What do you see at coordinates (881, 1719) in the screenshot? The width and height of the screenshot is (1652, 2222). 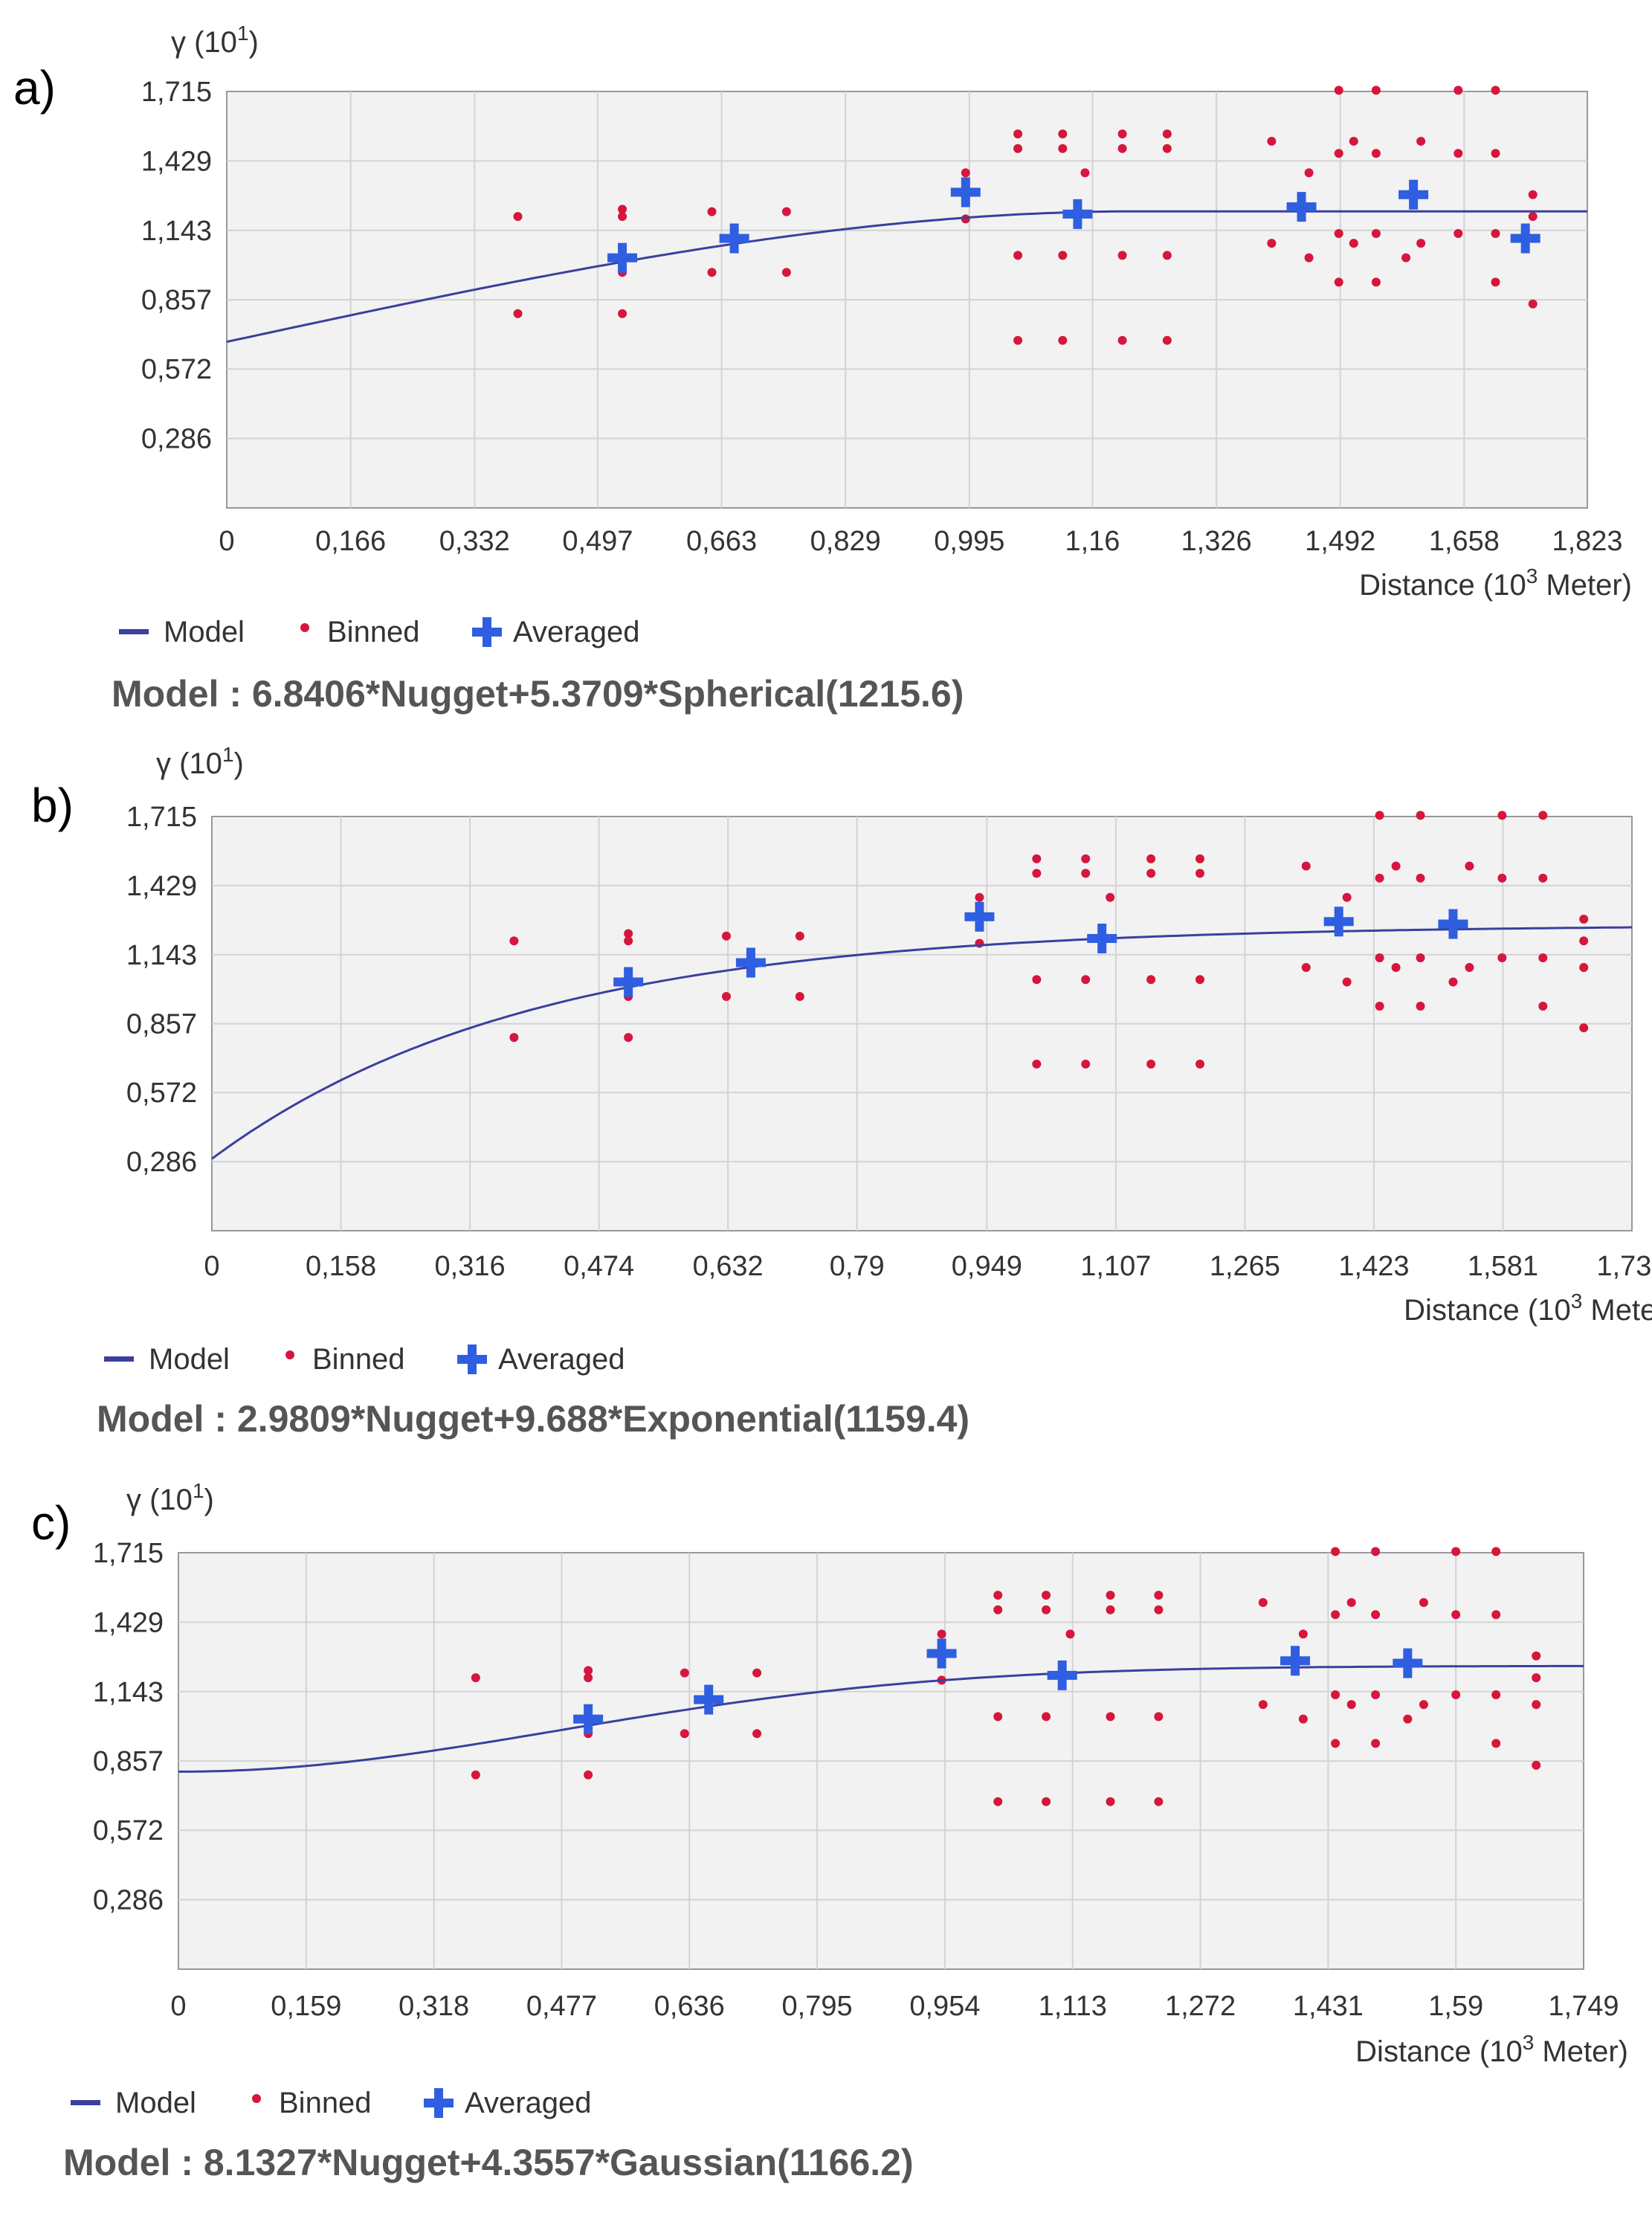 I see `model-curve` at bounding box center [881, 1719].